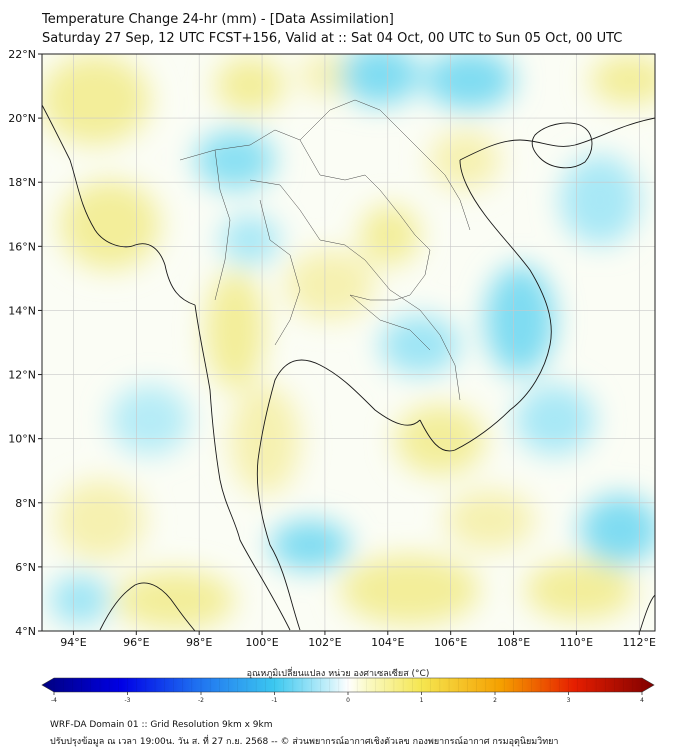 Image resolution: width=676 pixels, height=756 pixels. Describe the element at coordinates (22, 54) in the screenshot. I see `lat-tick-label: 22°N` at that location.